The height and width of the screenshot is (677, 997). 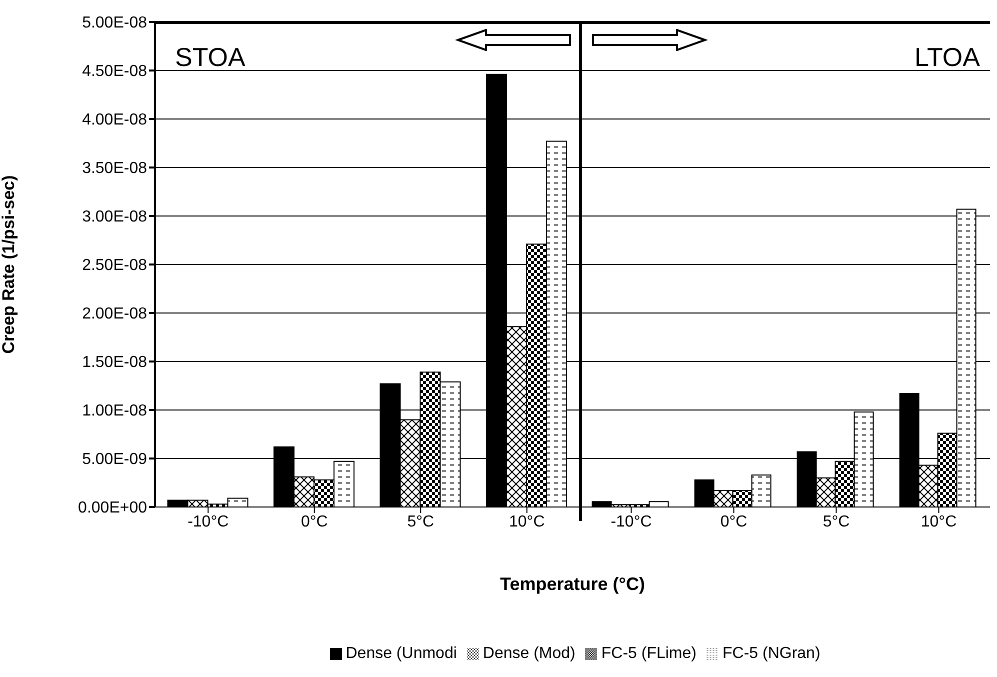 What do you see at coordinates (401, 653) in the screenshot?
I see `legend-label: Dense (Unmodi` at bounding box center [401, 653].